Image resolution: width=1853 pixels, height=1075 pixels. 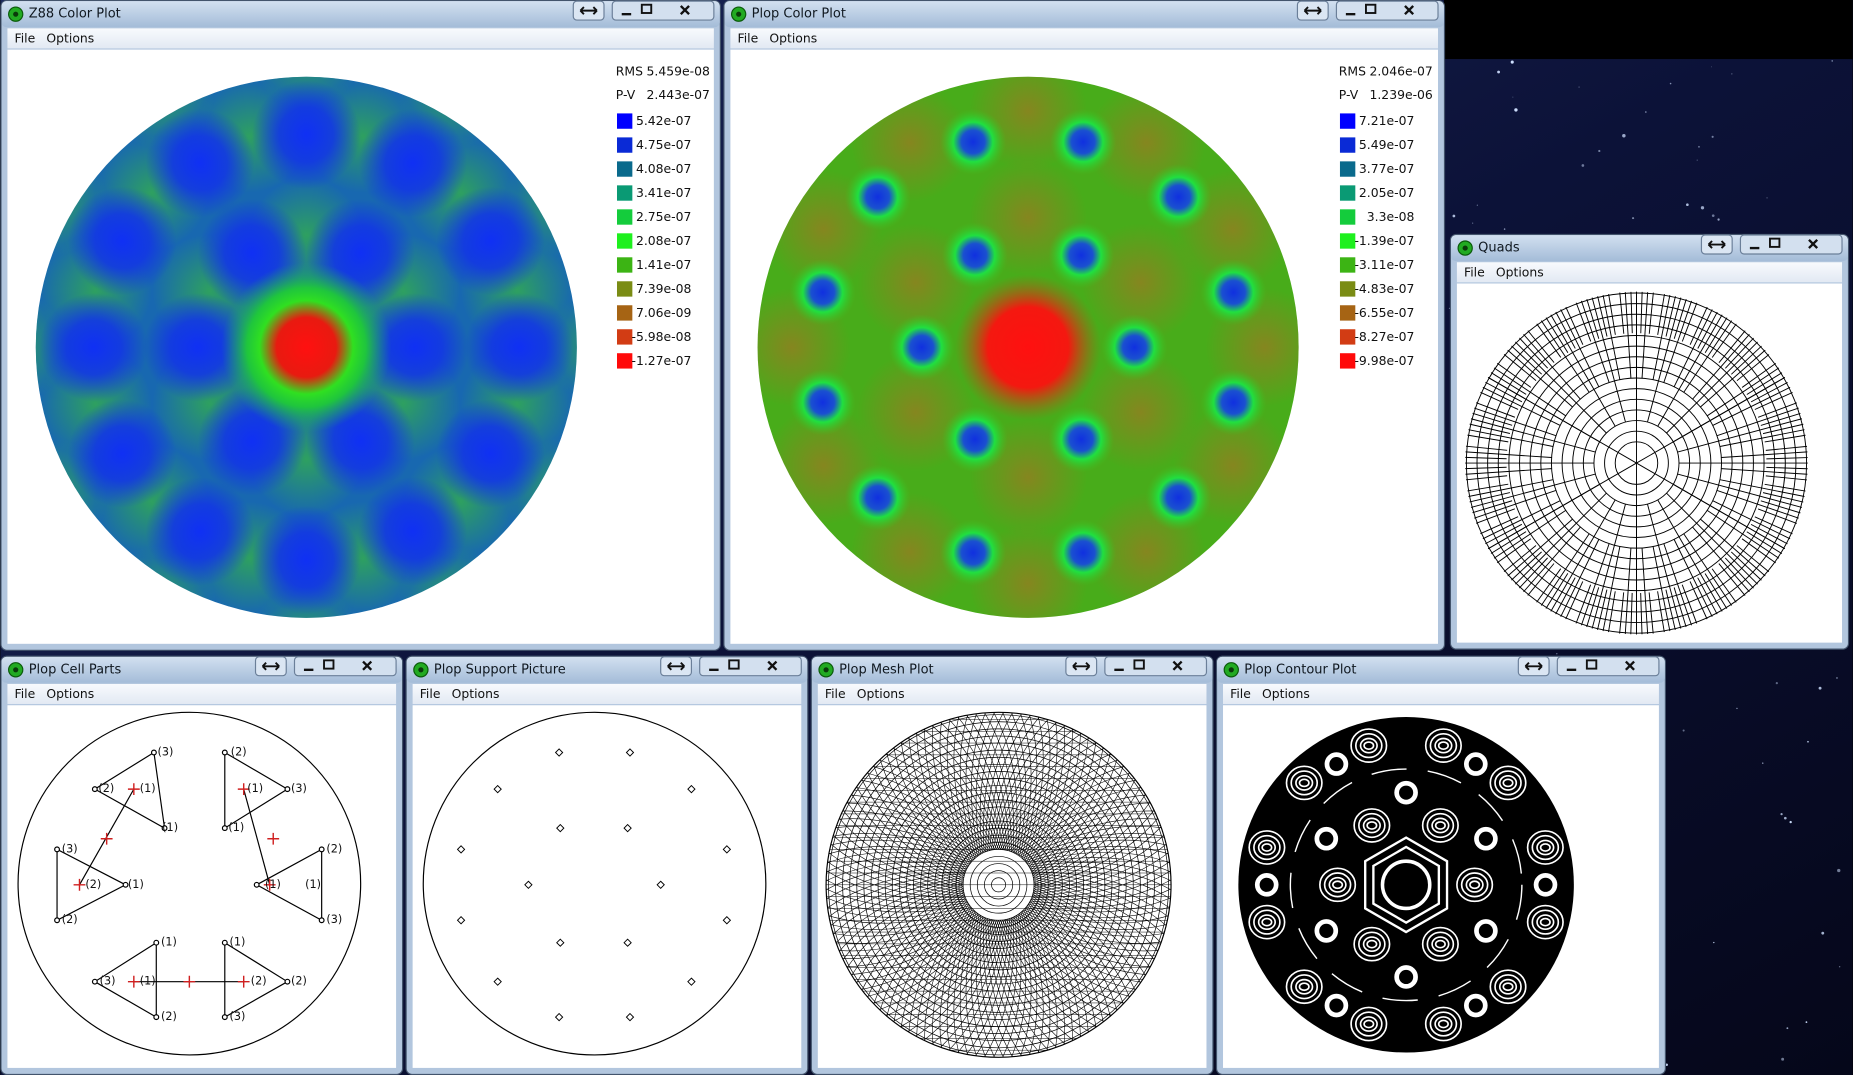 What do you see at coordinates (256, 790) in the screenshot?
I see `cell-triangle` at bounding box center [256, 790].